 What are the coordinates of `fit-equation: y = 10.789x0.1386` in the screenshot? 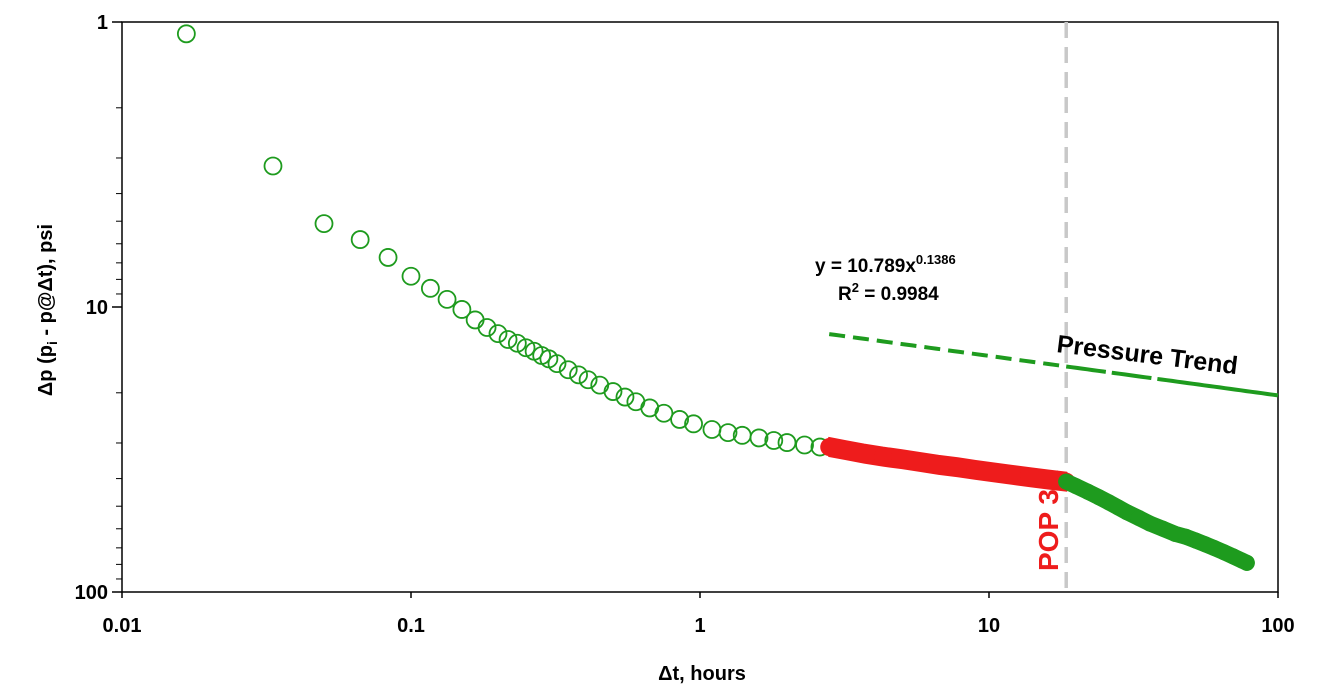 It's located at (885, 264).